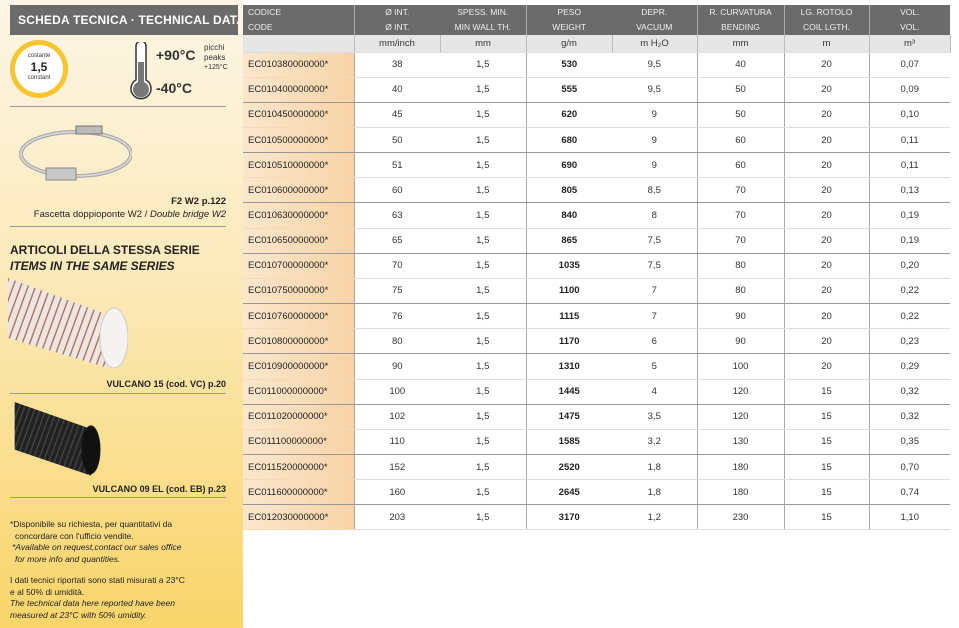 This screenshot has width=959, height=628. Describe the element at coordinates (569, 417) in the screenshot. I see `data-cell: 1475` at that location.